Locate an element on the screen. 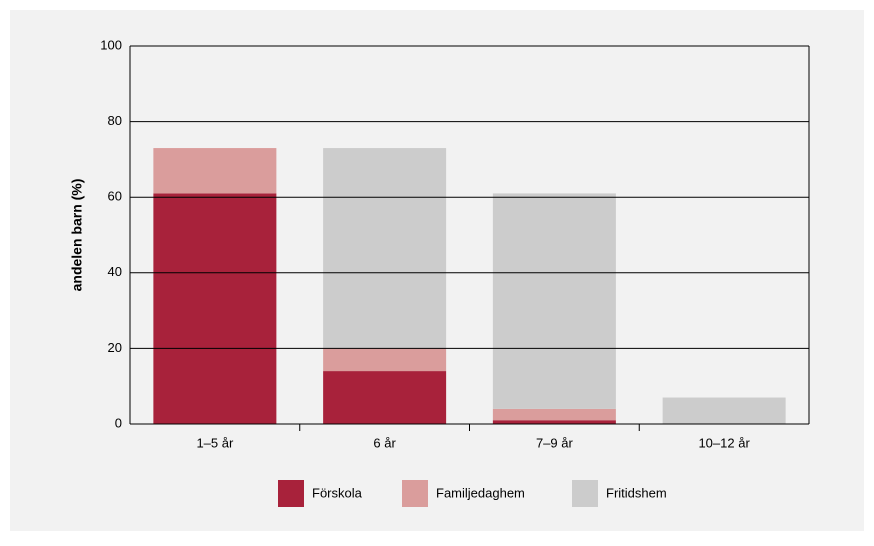 This screenshot has height=546, width=874. y-axis-label: andelen barn (%) is located at coordinates (77, 235).